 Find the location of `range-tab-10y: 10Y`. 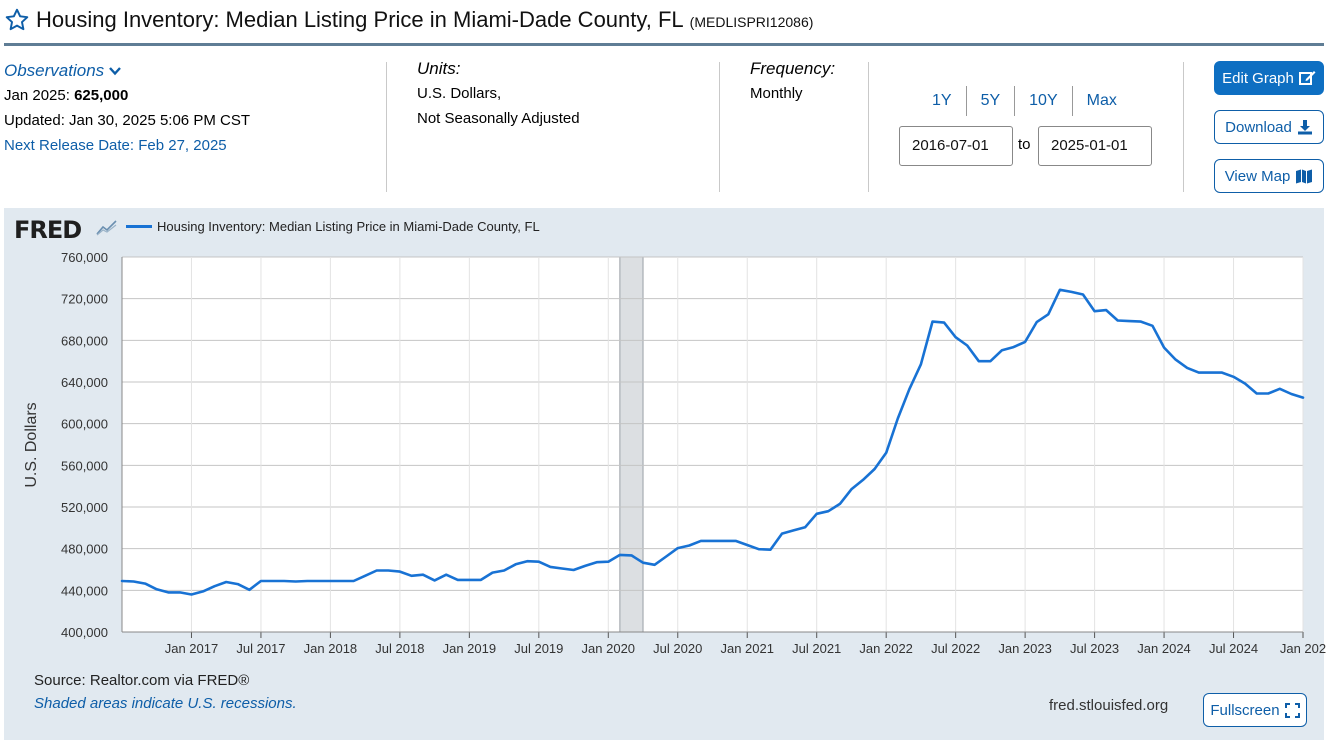

range-tab-10y: 10Y is located at coordinates (1044, 101).